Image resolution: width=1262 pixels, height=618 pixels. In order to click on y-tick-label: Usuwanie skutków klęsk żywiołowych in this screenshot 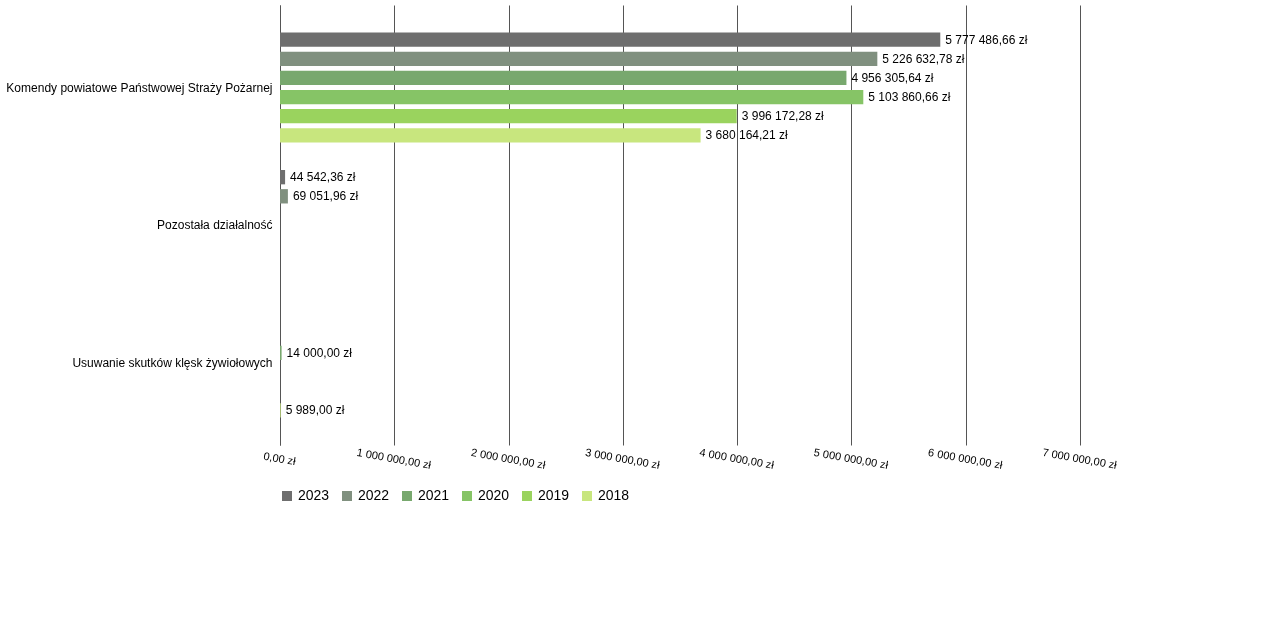, I will do `click(172, 362)`.